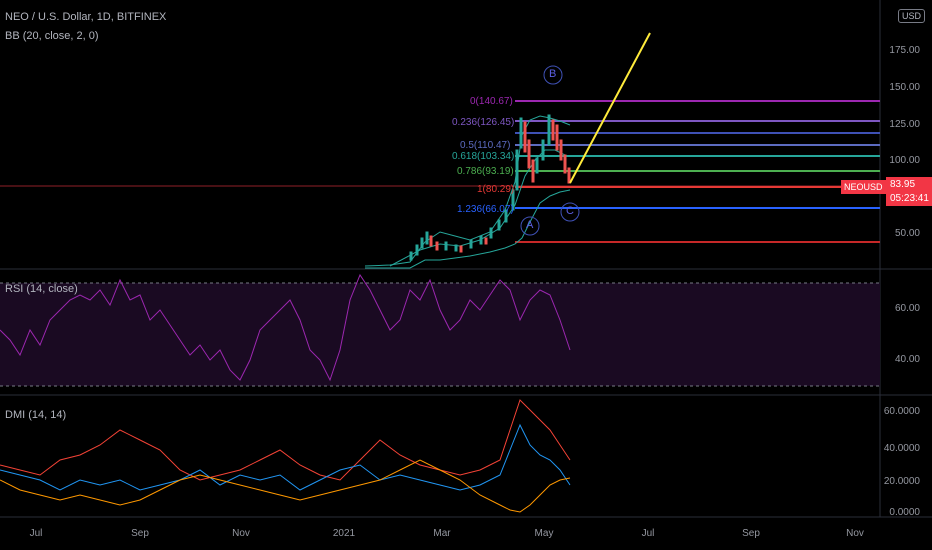  Describe the element at coordinates (904, 124) in the screenshot. I see `price-axis-label: 125.00` at that location.